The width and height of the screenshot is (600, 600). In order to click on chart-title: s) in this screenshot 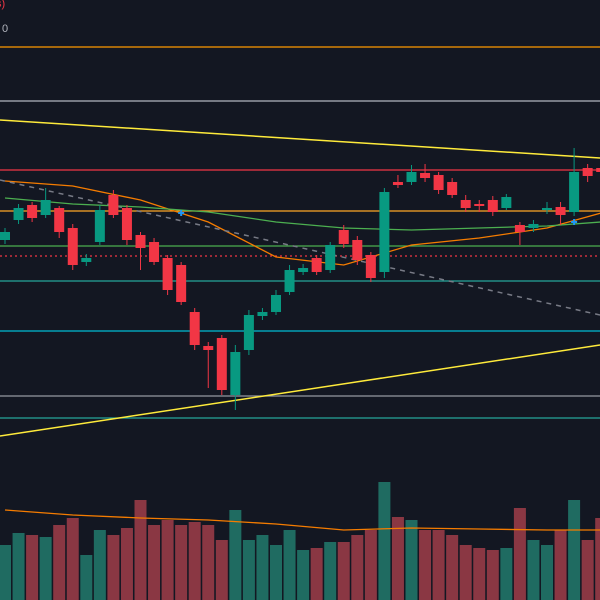, I will do `click(2, 5)`.